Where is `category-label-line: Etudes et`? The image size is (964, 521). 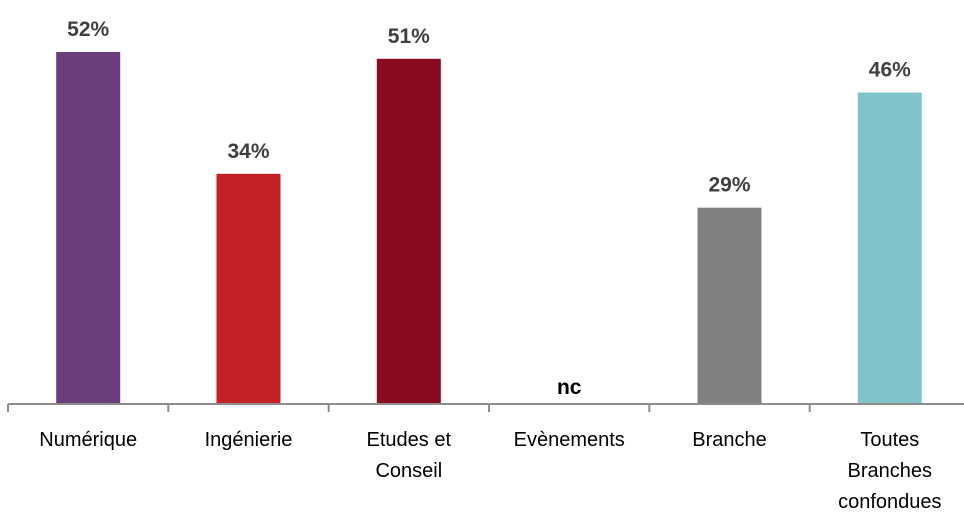
category-label-line: Etudes et is located at coordinates (409, 440).